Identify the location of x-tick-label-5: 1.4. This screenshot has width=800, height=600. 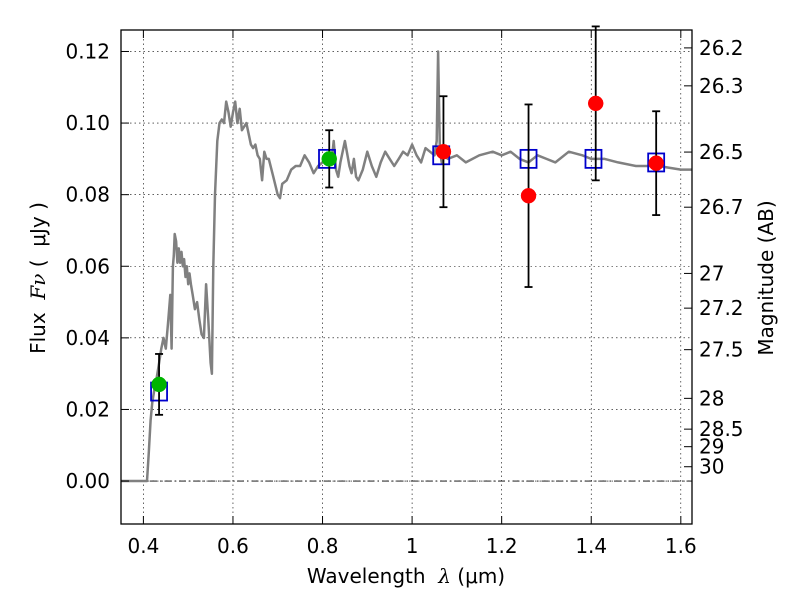
(591, 546).